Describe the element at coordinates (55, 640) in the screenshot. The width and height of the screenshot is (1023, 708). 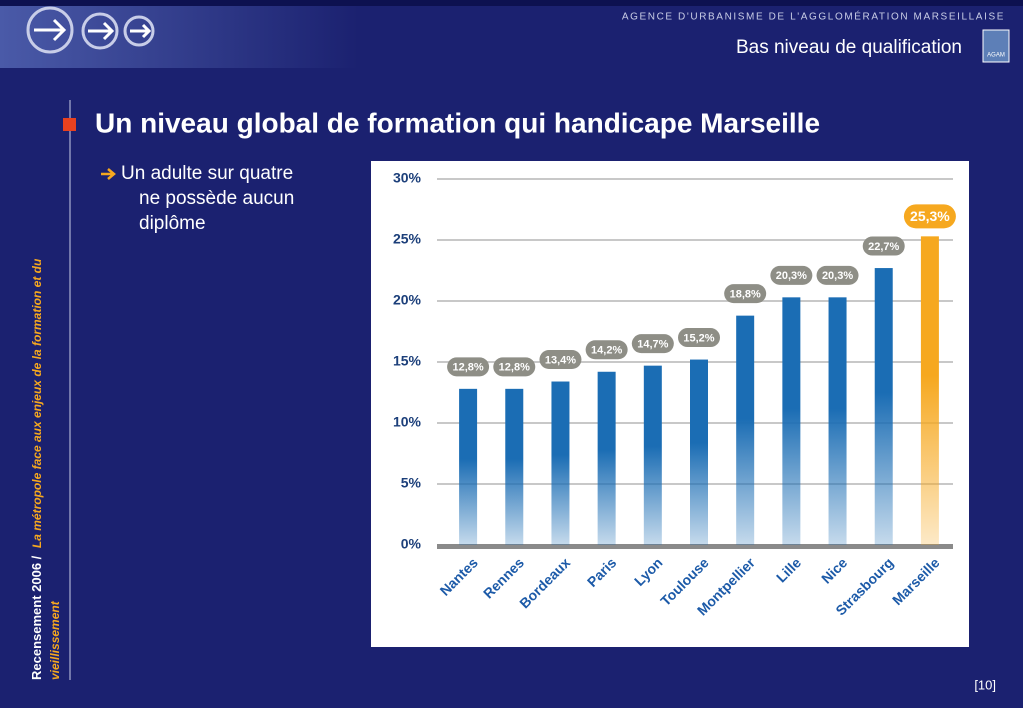
I see `sidebar-rest: vieillissement` at that location.